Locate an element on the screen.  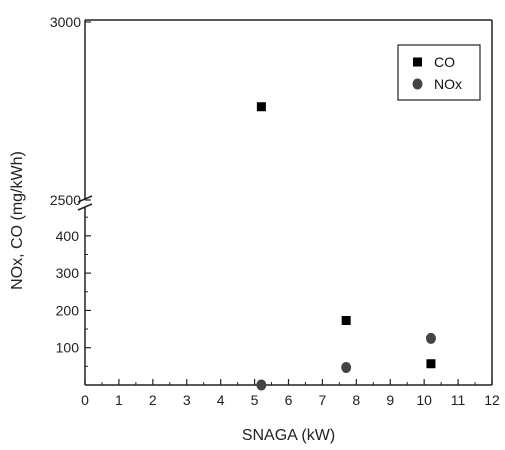
x-tick-label: 3 is located at coordinates (187, 400).